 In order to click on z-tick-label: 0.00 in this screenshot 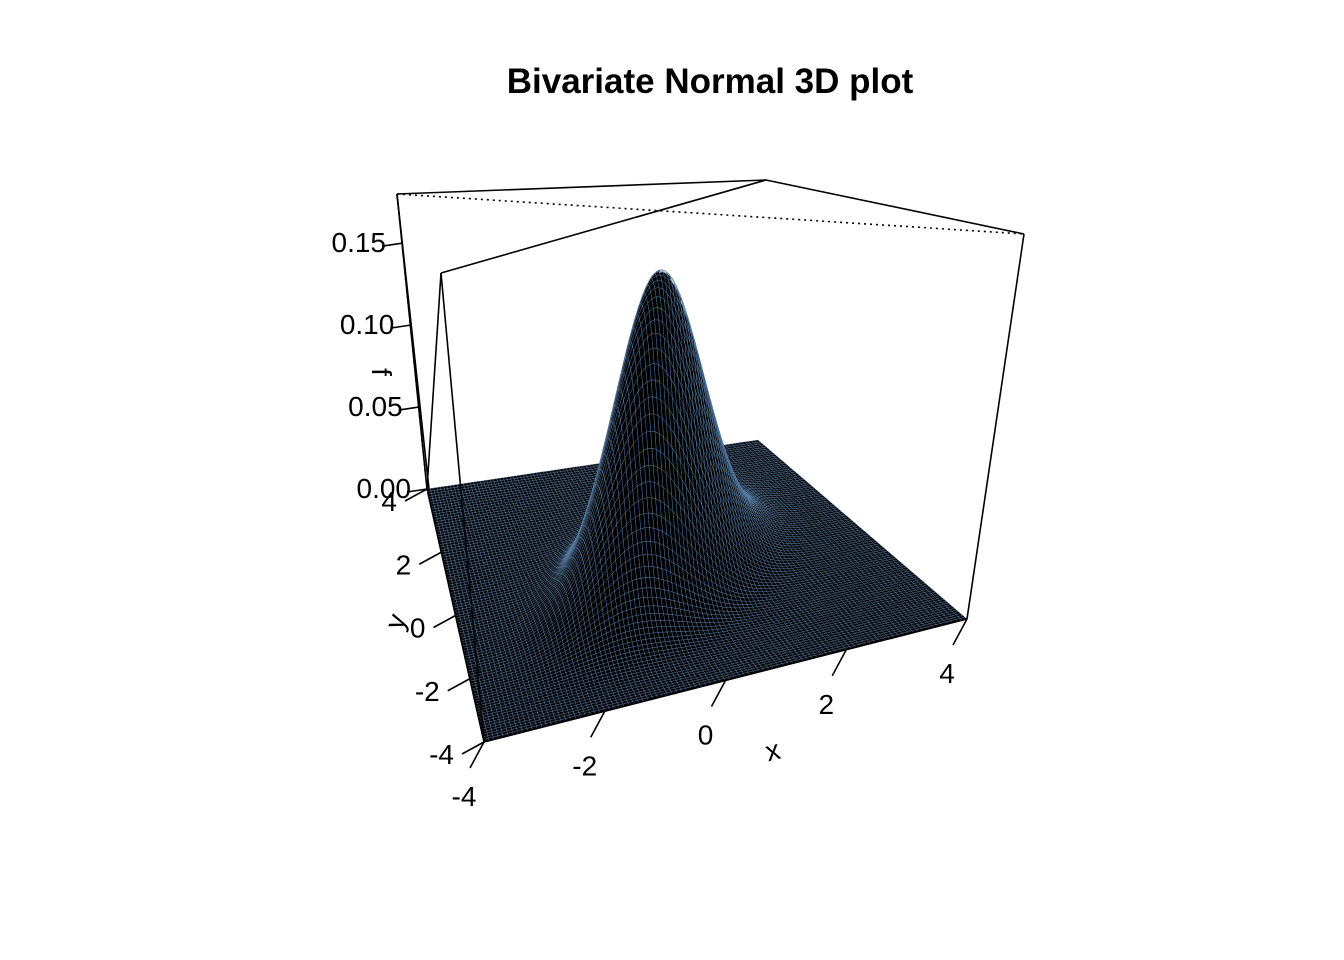, I will do `click(384, 488)`.